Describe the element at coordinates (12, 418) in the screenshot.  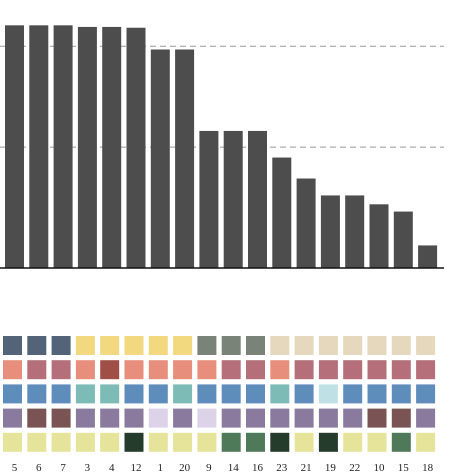
I see `swatch-r4-c1` at that location.